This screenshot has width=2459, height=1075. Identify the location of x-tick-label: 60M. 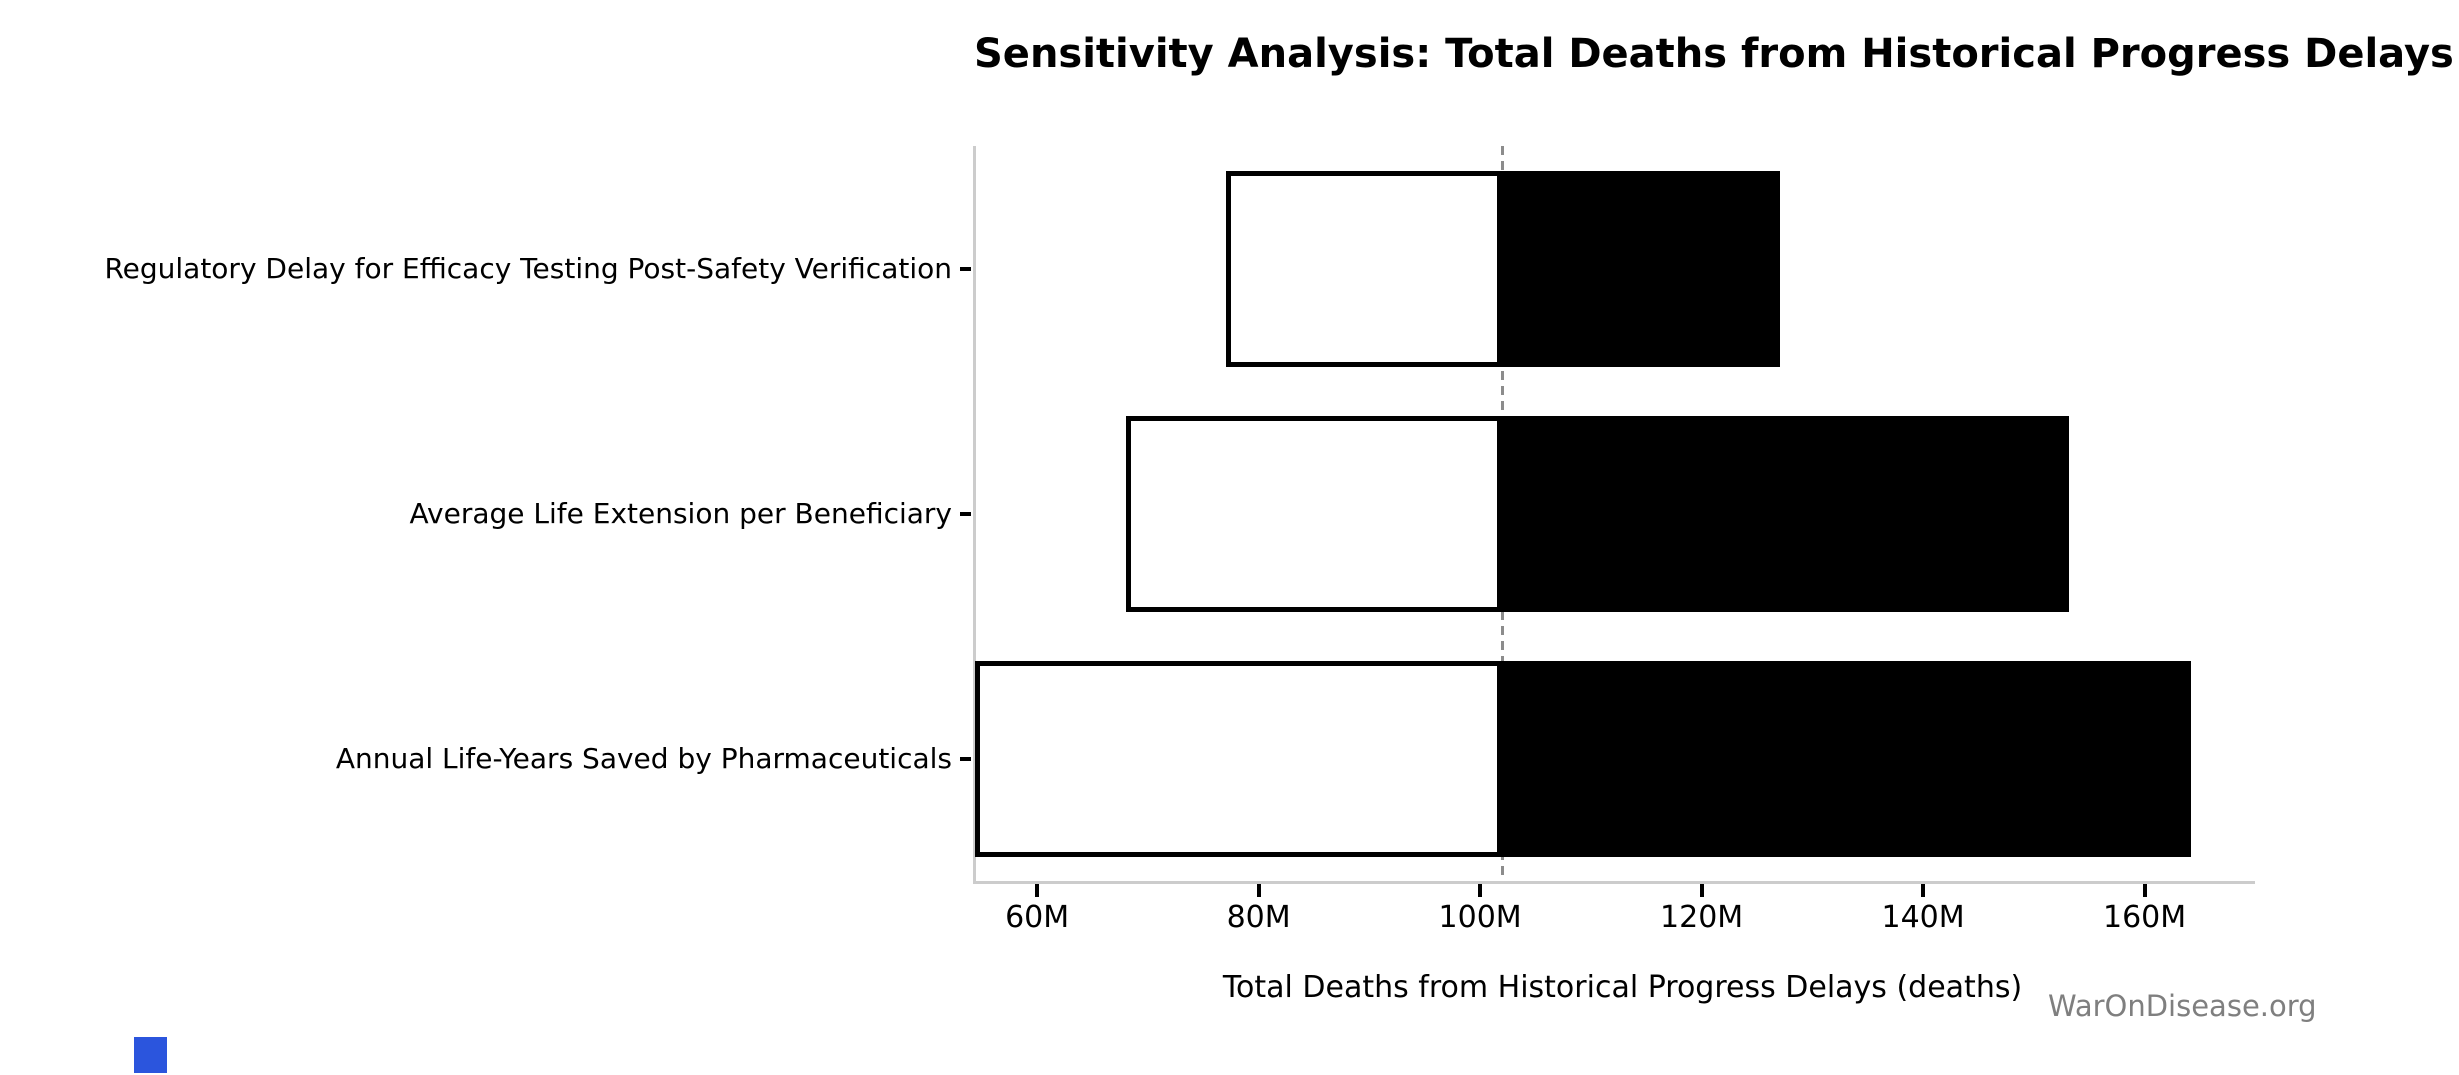
(1037, 917).